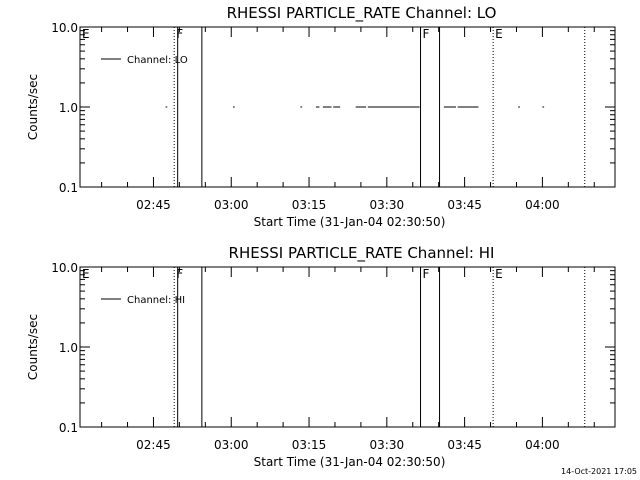 The height and width of the screenshot is (480, 640). What do you see at coordinates (157, 60) in the screenshot?
I see `legend-label: Channel: LO` at bounding box center [157, 60].